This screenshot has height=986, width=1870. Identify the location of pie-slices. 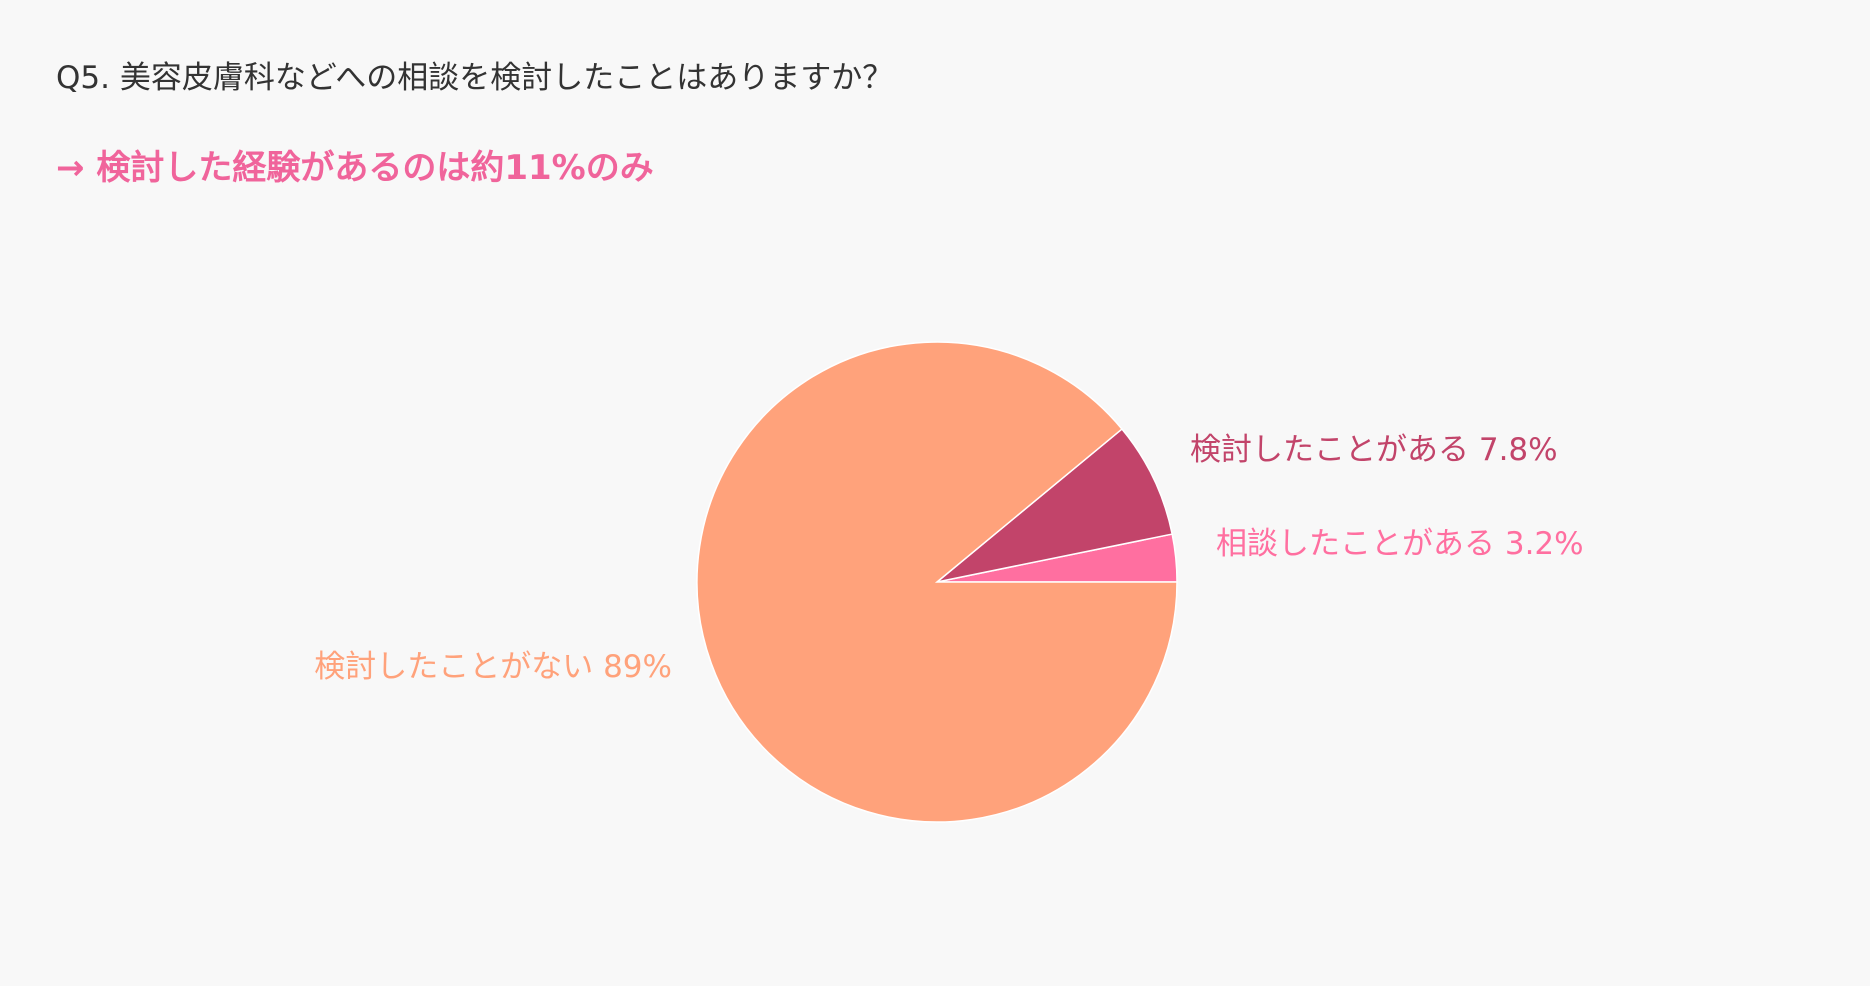
(937, 582).